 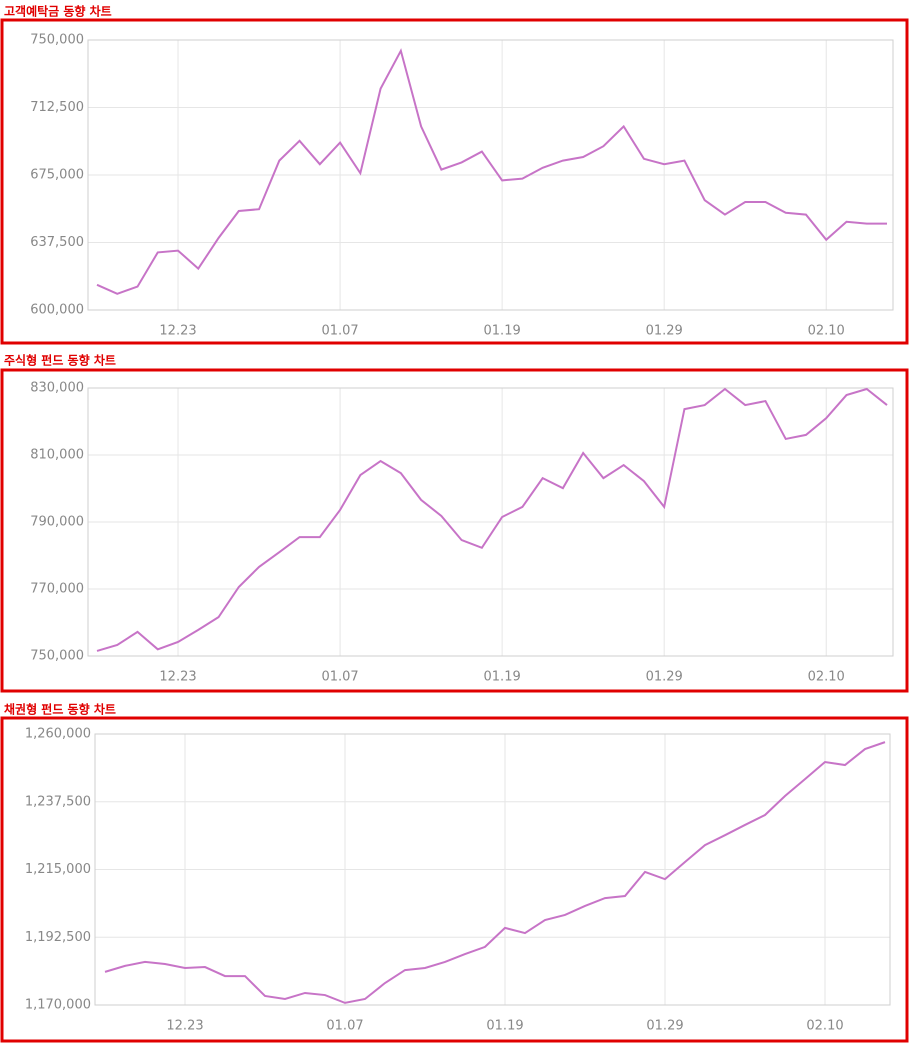 What do you see at coordinates (58, 1005) in the screenshot?
I see `y-tick-label: 1,170,000` at bounding box center [58, 1005].